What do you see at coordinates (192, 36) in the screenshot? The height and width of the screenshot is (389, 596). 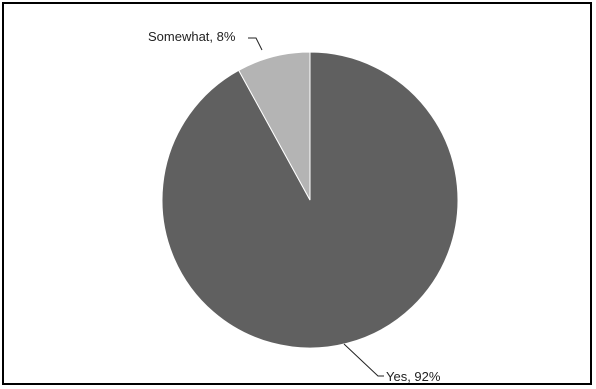 I see `label-somewhat: Somewhat, 8%` at bounding box center [192, 36].